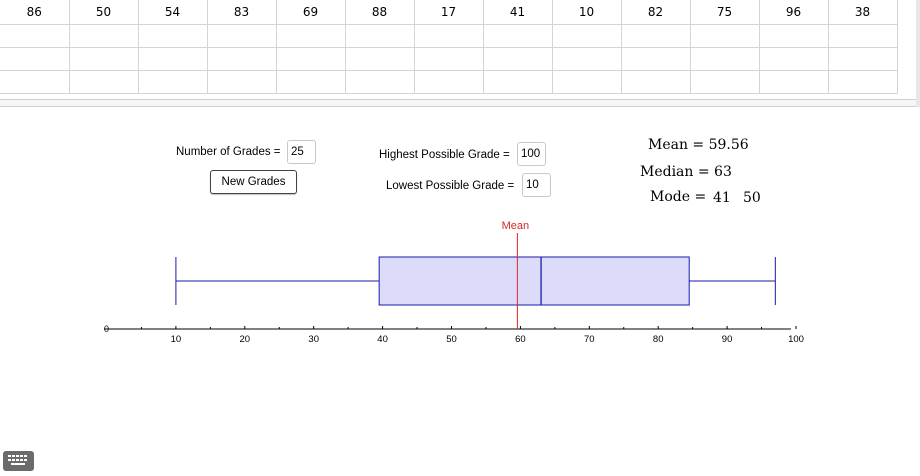 The width and height of the screenshot is (920, 476). Describe the element at coordinates (589, 339) in the screenshot. I see `tick-label: 70` at that location.